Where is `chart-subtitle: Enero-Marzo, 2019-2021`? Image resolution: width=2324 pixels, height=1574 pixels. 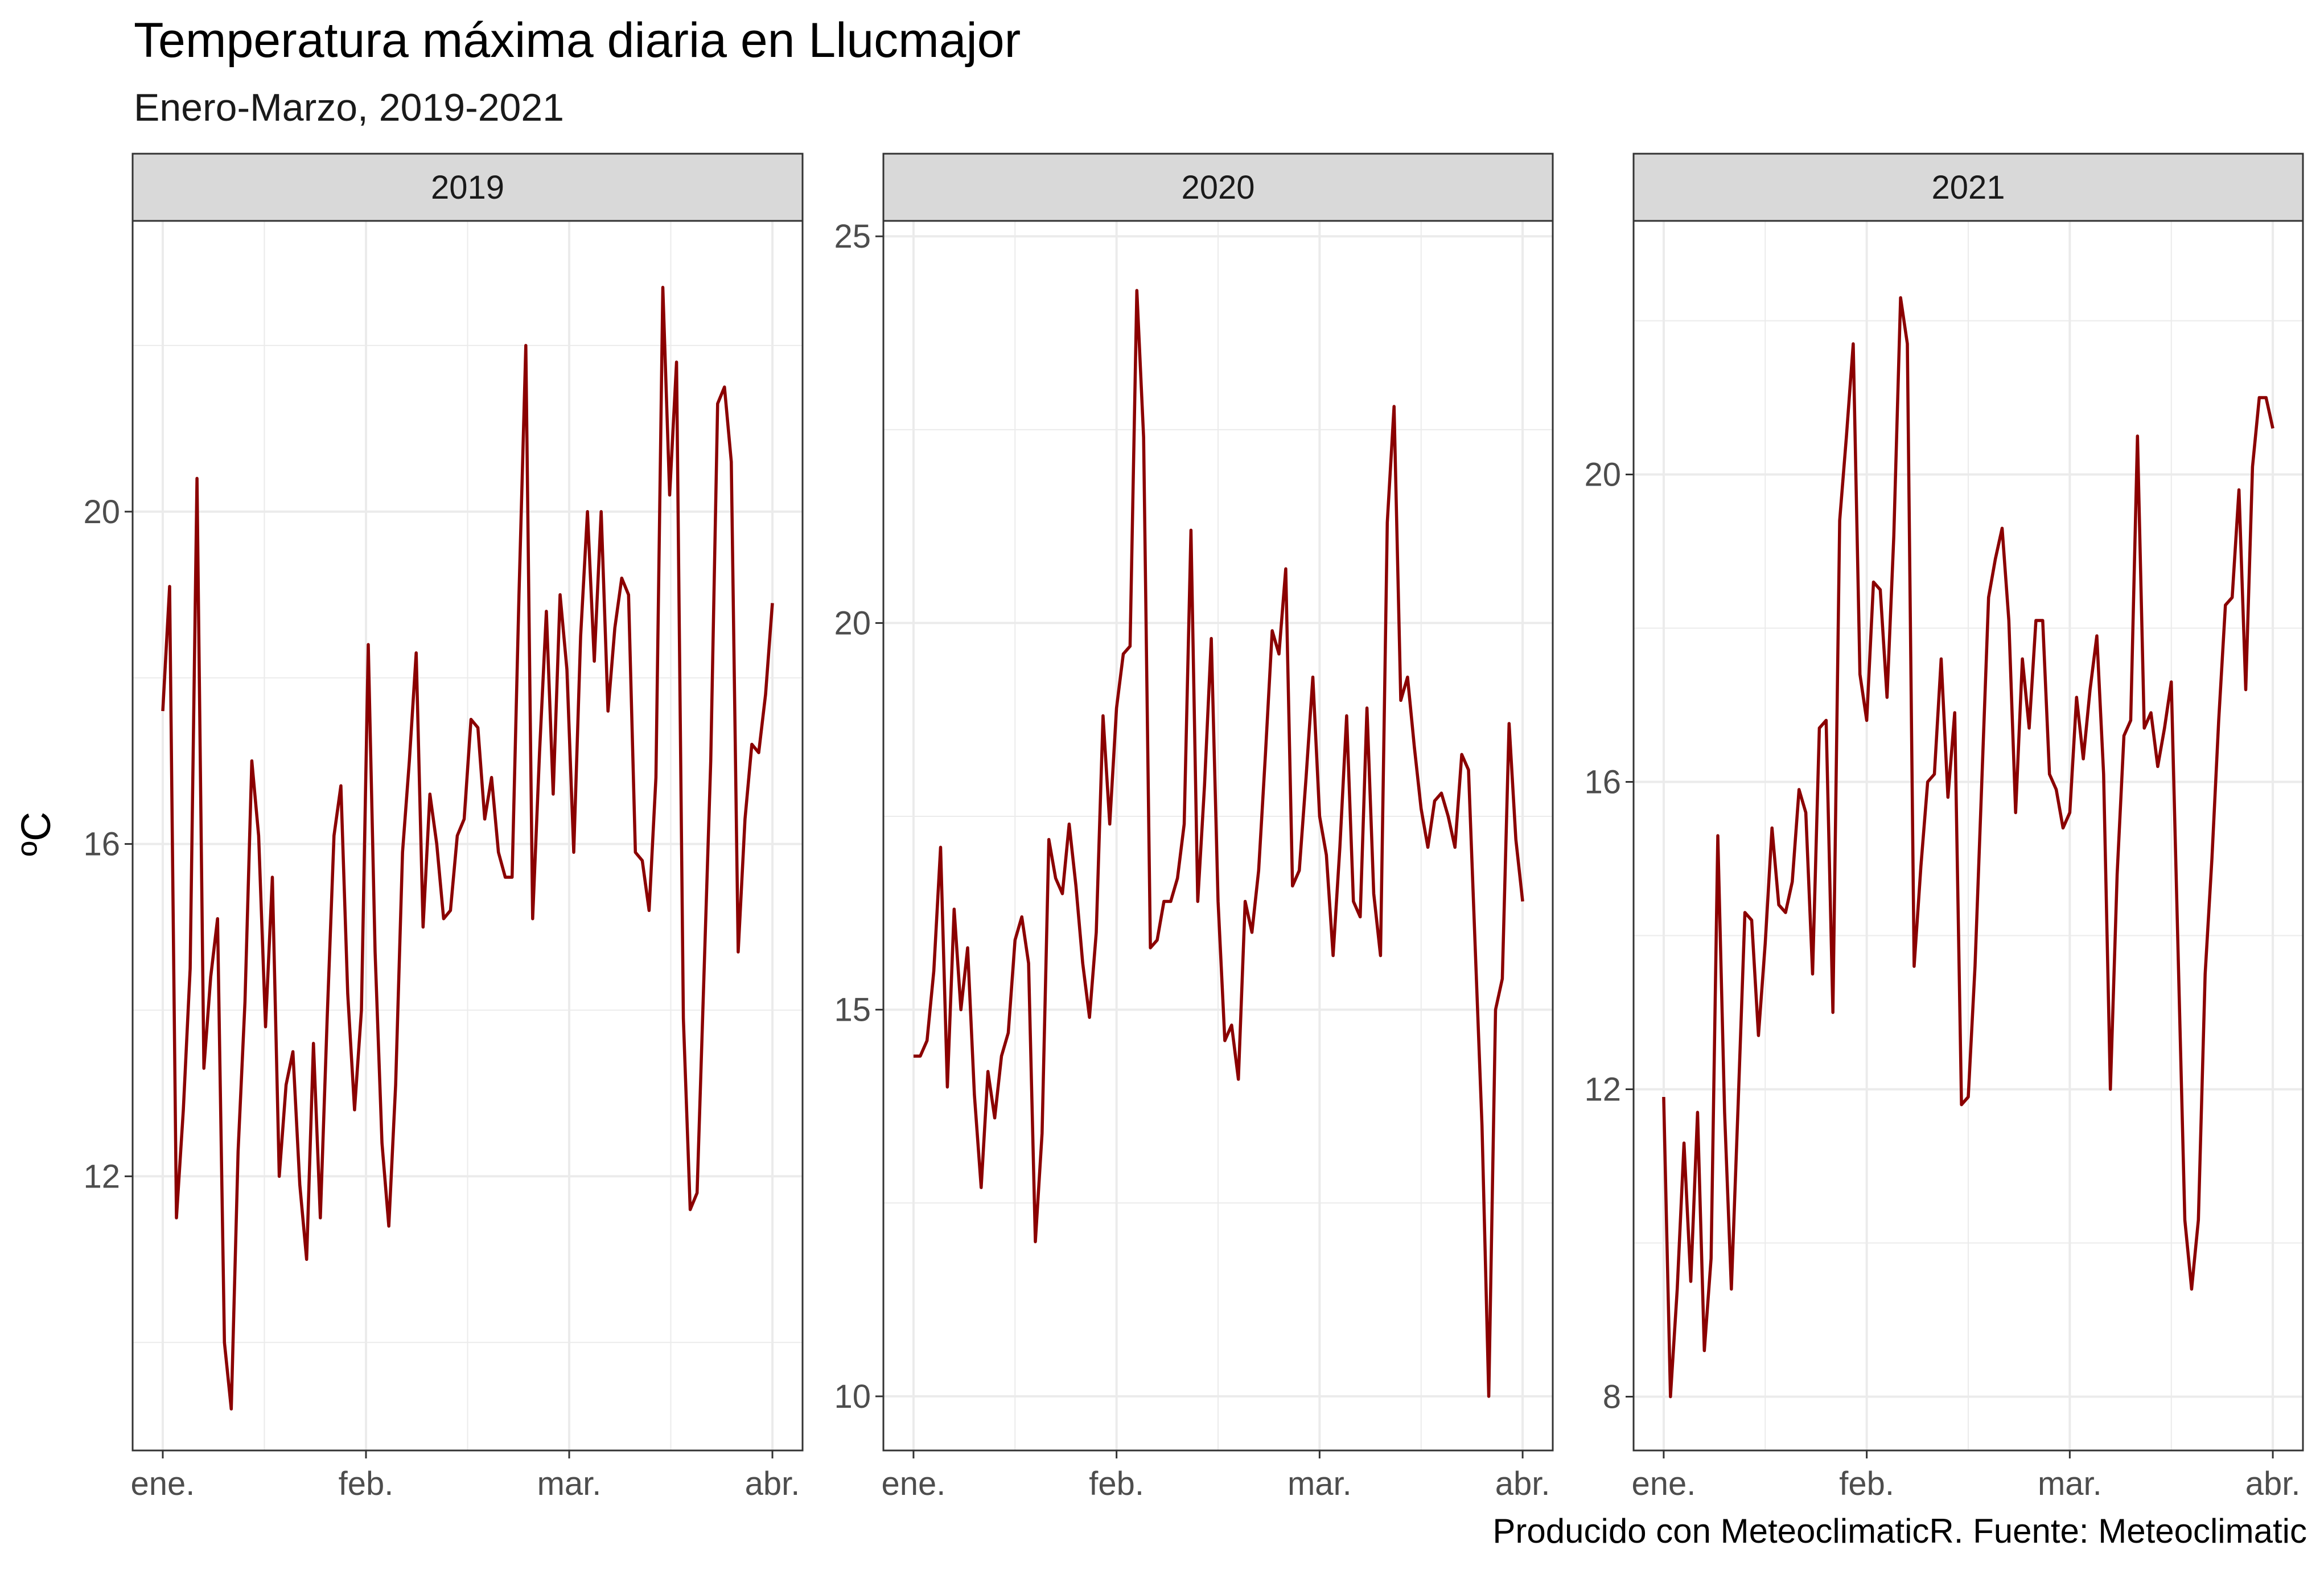 chart-subtitle: Enero-Marzo, 2019-2021 is located at coordinates (349, 108).